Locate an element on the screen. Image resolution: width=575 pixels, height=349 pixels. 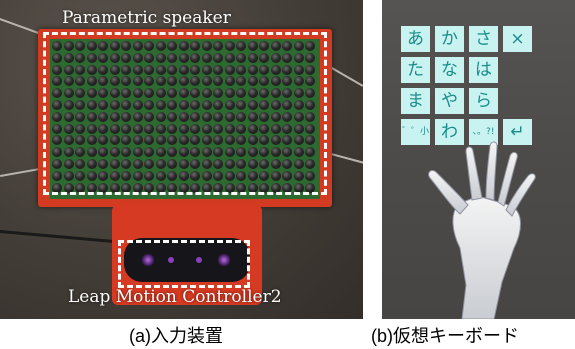
virtual-key: わ is located at coordinates (449, 132).